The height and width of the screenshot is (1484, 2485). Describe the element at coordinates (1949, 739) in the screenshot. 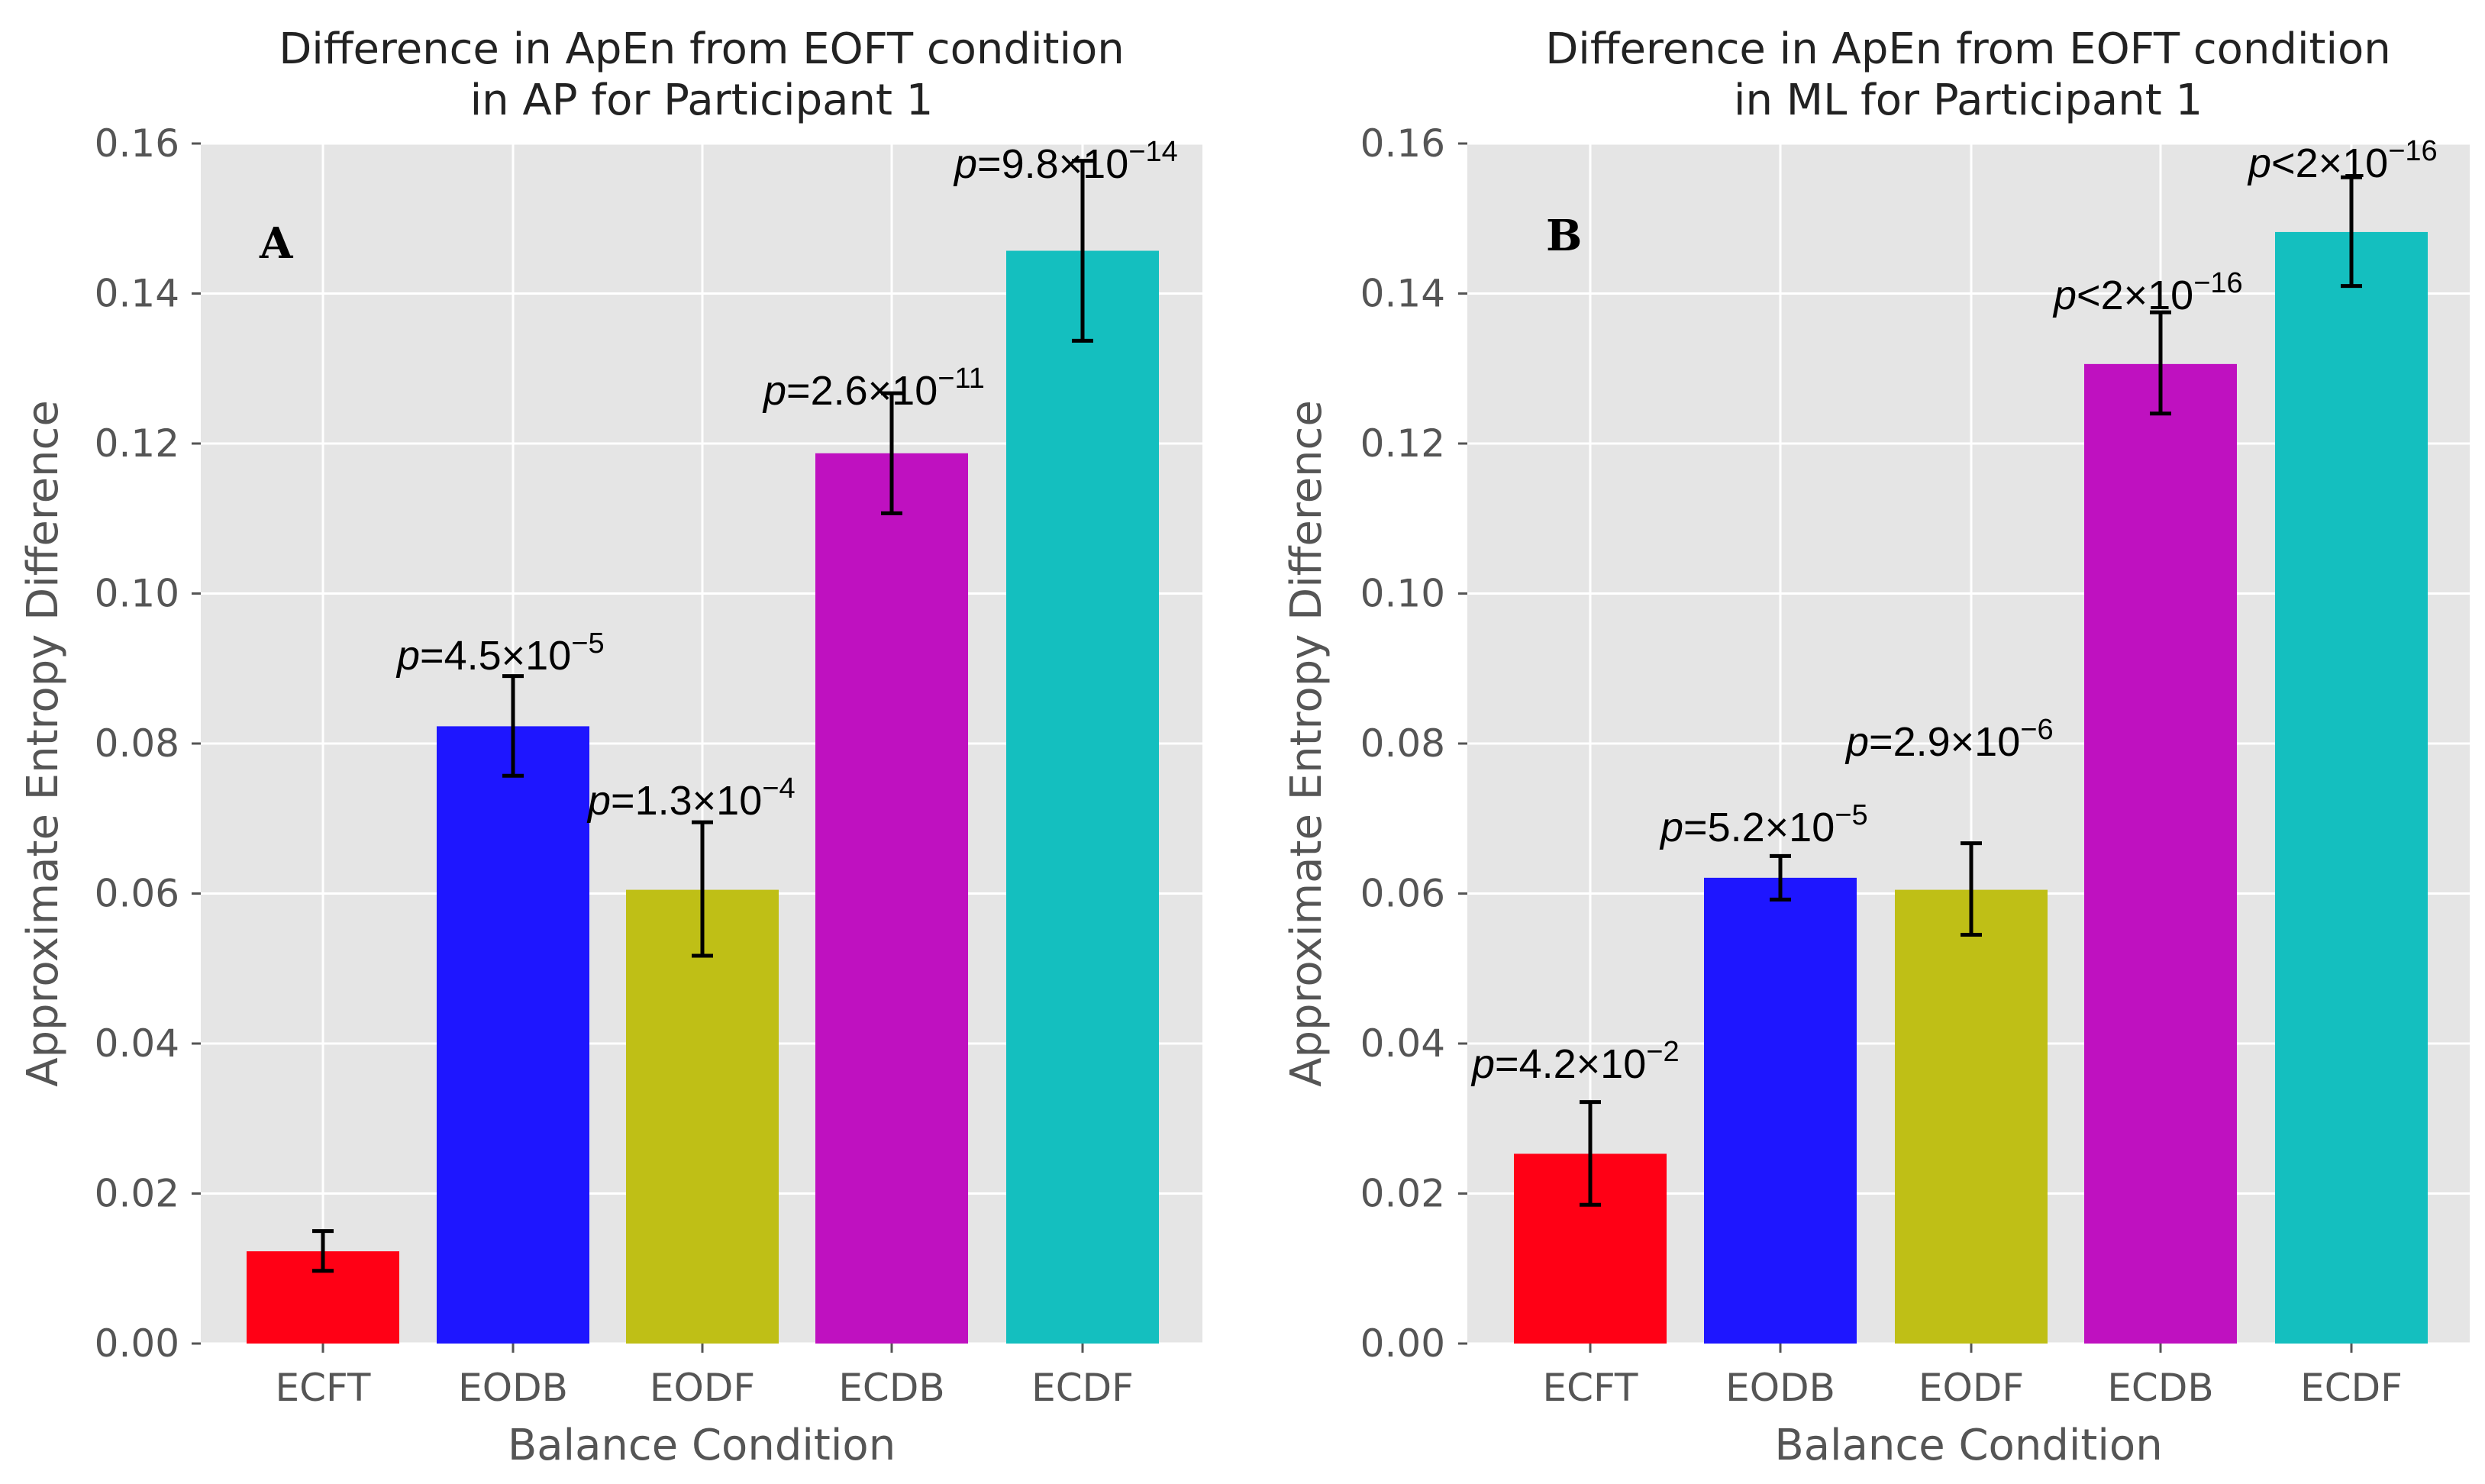

I see `p-value-annotation: p=2.9×10−6` at that location.